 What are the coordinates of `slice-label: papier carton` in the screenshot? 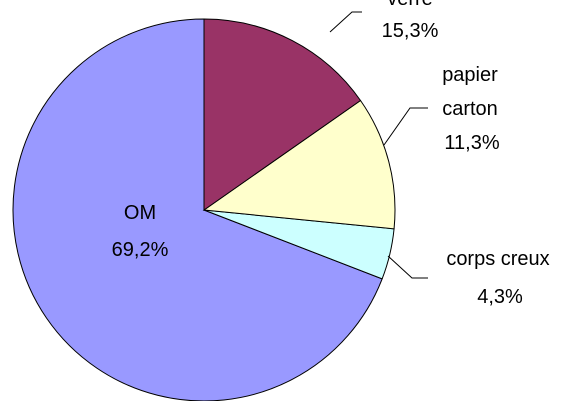 It's located at (470, 92).